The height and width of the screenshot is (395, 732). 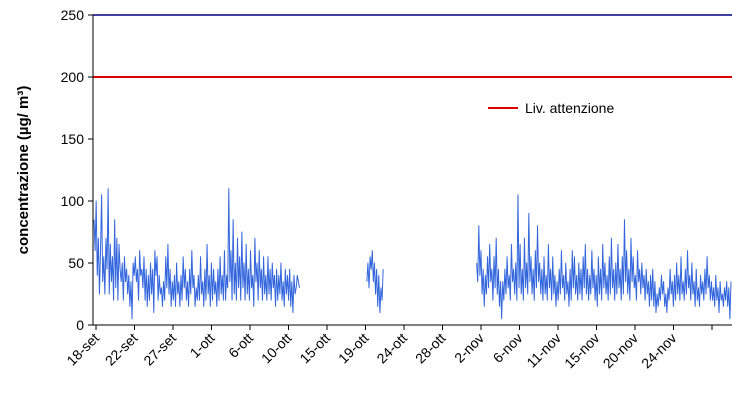 I want to click on x-tick-label: 6-ott, so click(x=240, y=345).